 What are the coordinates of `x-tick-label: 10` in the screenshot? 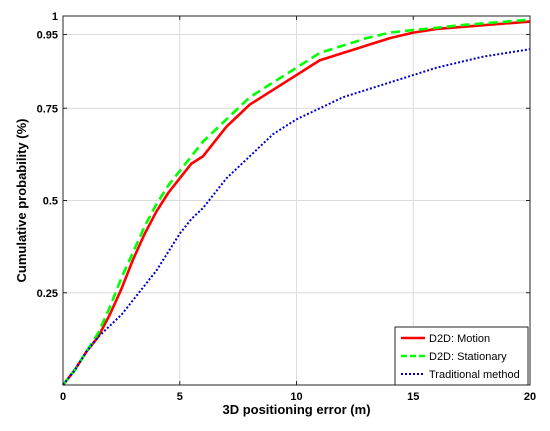 It's located at (296, 397).